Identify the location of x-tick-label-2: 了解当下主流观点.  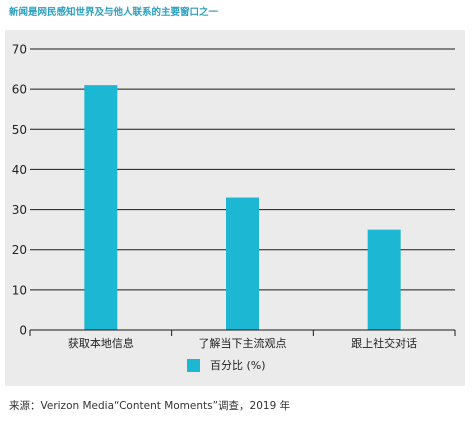
(243, 343).